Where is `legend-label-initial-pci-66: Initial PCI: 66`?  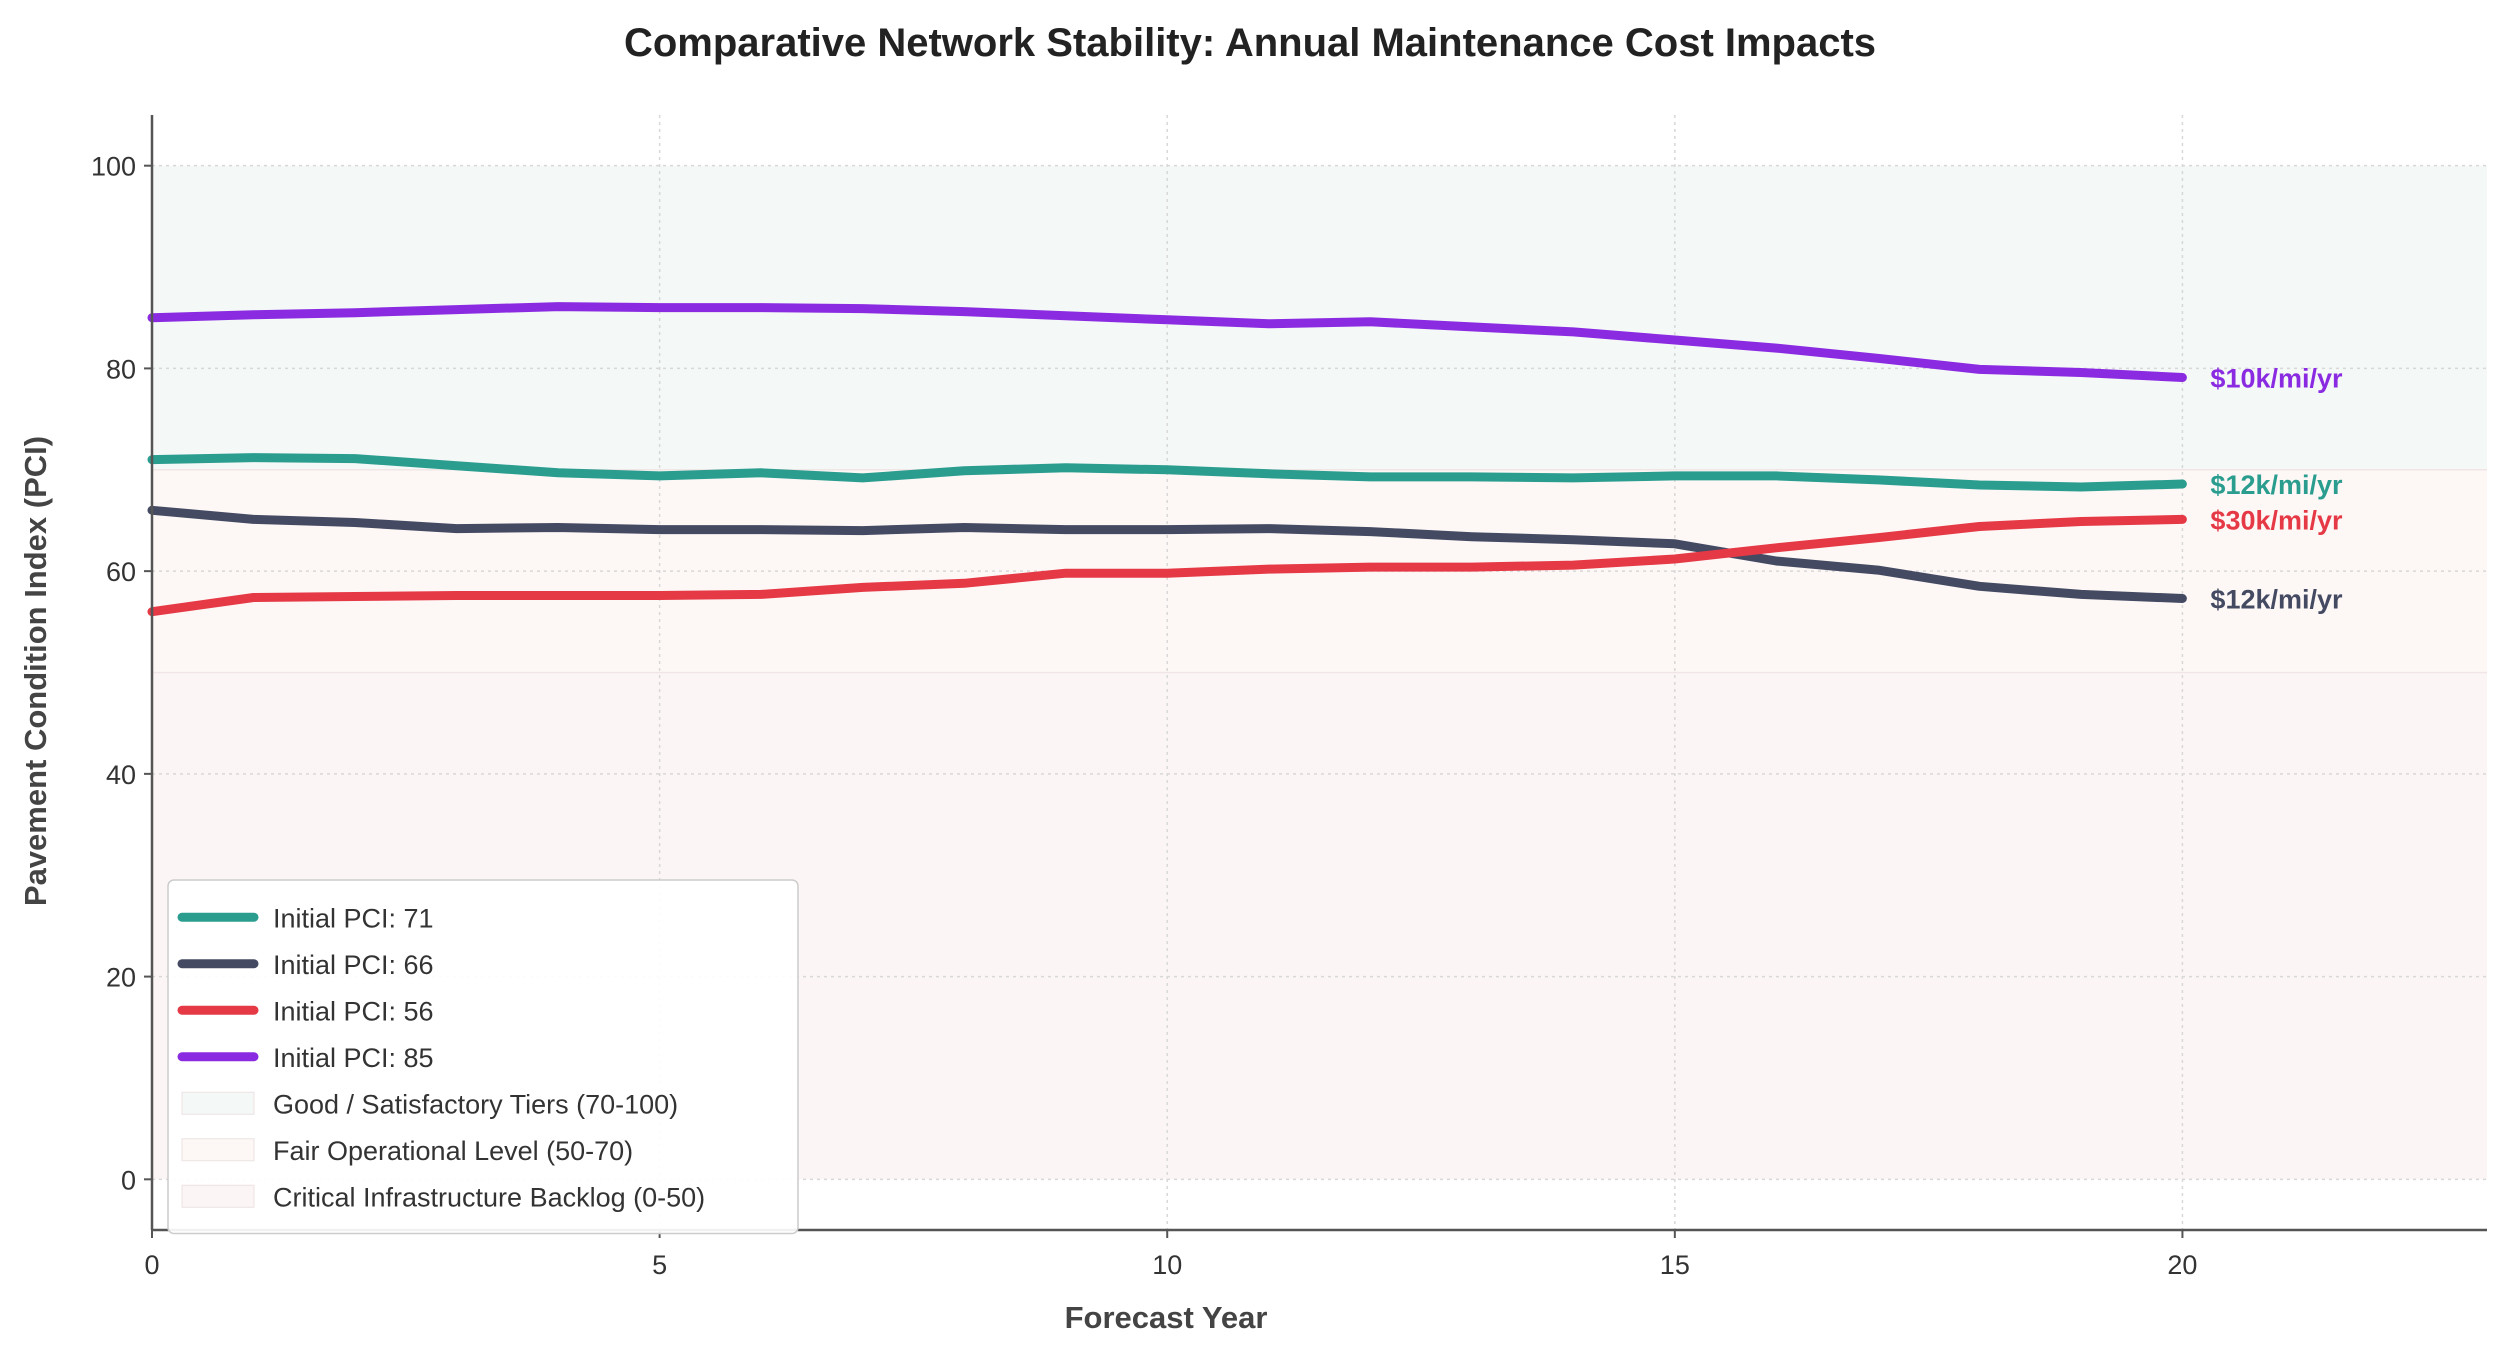
legend-label-initial-pci-66: Initial PCI: 66 is located at coordinates (353, 965).